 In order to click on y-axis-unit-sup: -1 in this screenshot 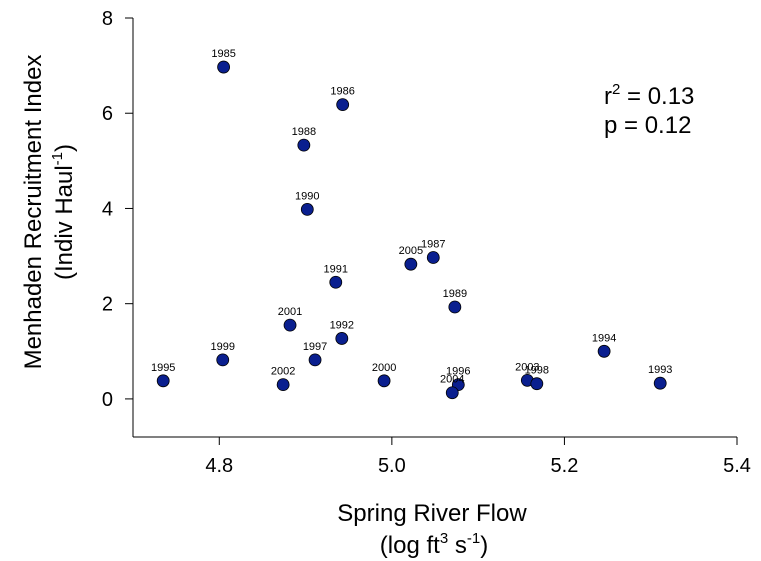, I will do `click(57, 158)`.